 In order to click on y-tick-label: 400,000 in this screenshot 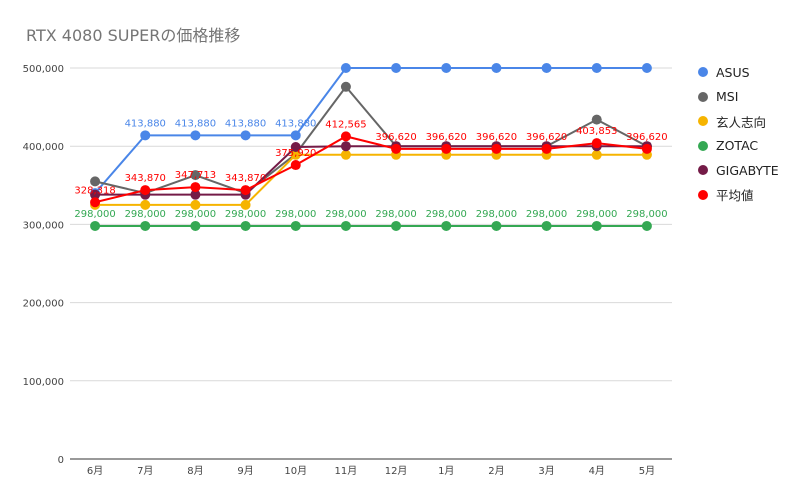, I will do `click(43, 147)`.